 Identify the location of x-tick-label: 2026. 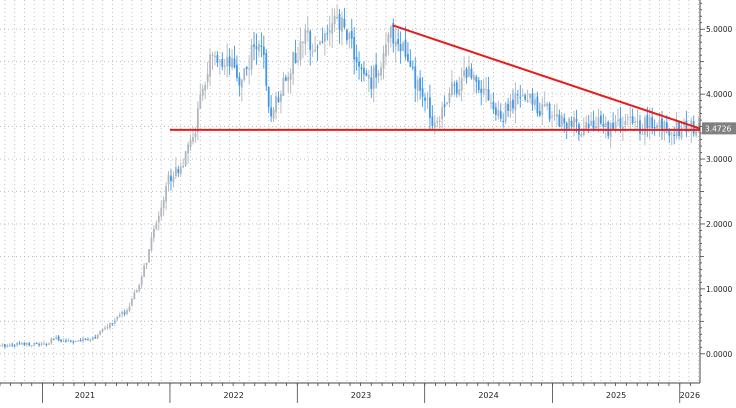
(690, 395).